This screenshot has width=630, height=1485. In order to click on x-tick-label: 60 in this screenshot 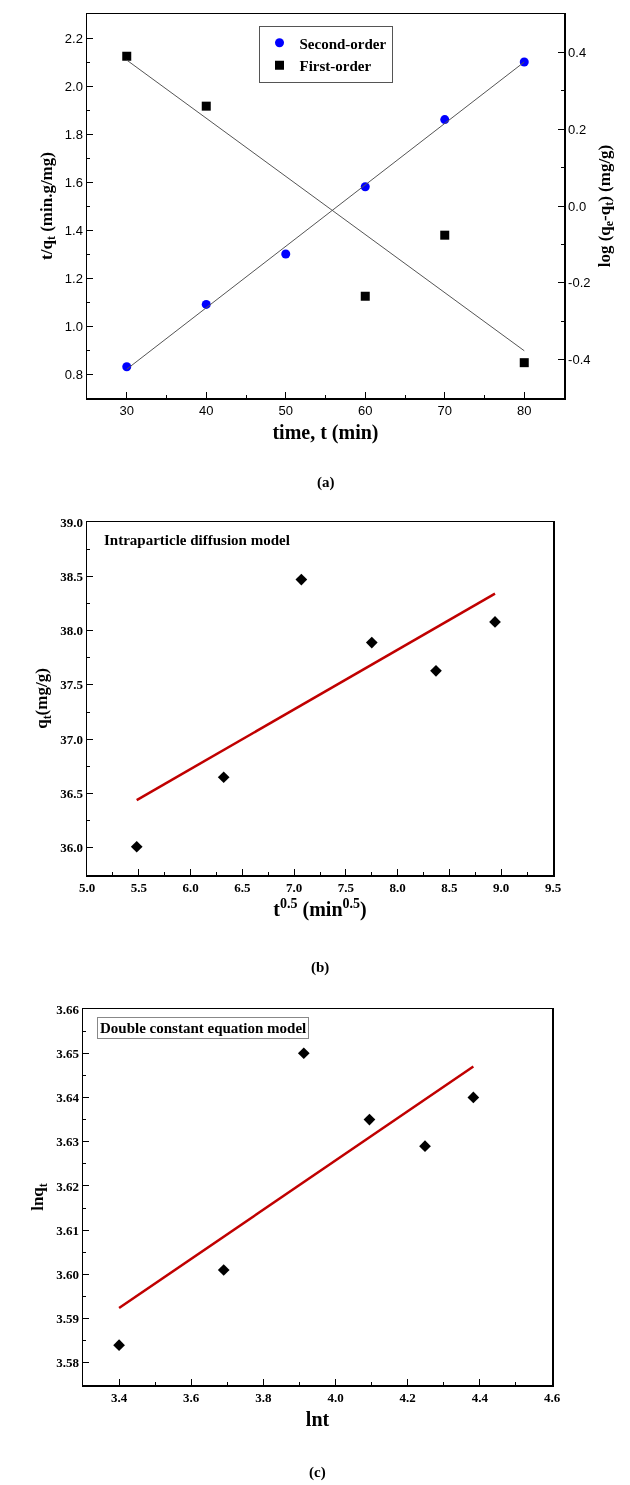, I will do `click(365, 411)`.